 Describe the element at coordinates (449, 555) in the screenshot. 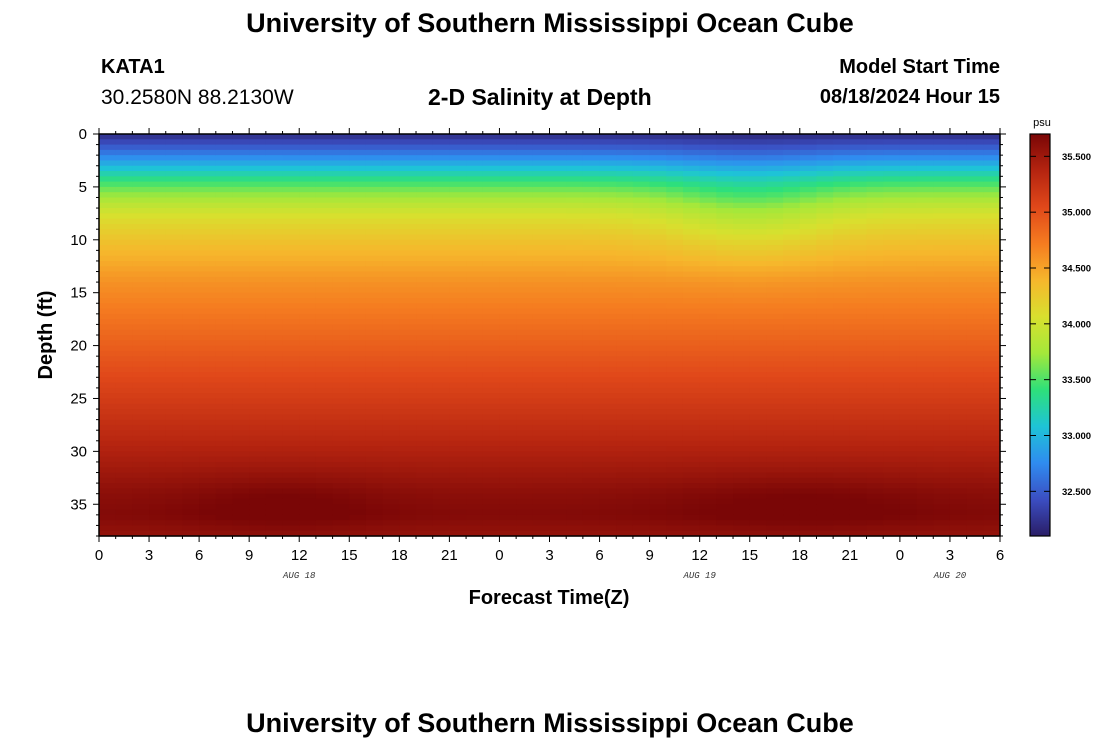

I see `x-tick-label: 21` at that location.